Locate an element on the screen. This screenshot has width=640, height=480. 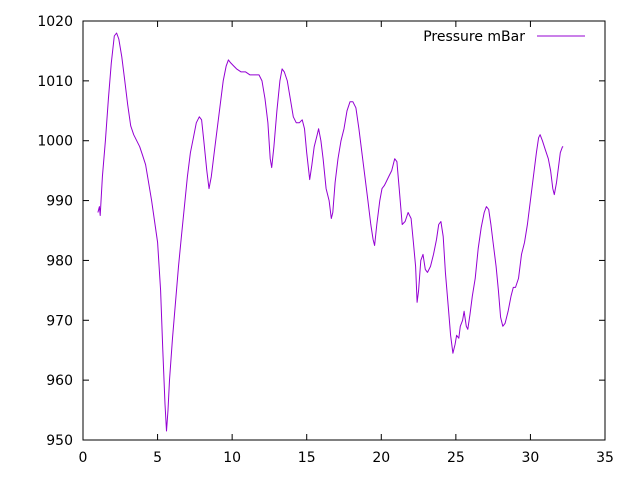
legend: Pressure mBar is located at coordinates (504, 37).